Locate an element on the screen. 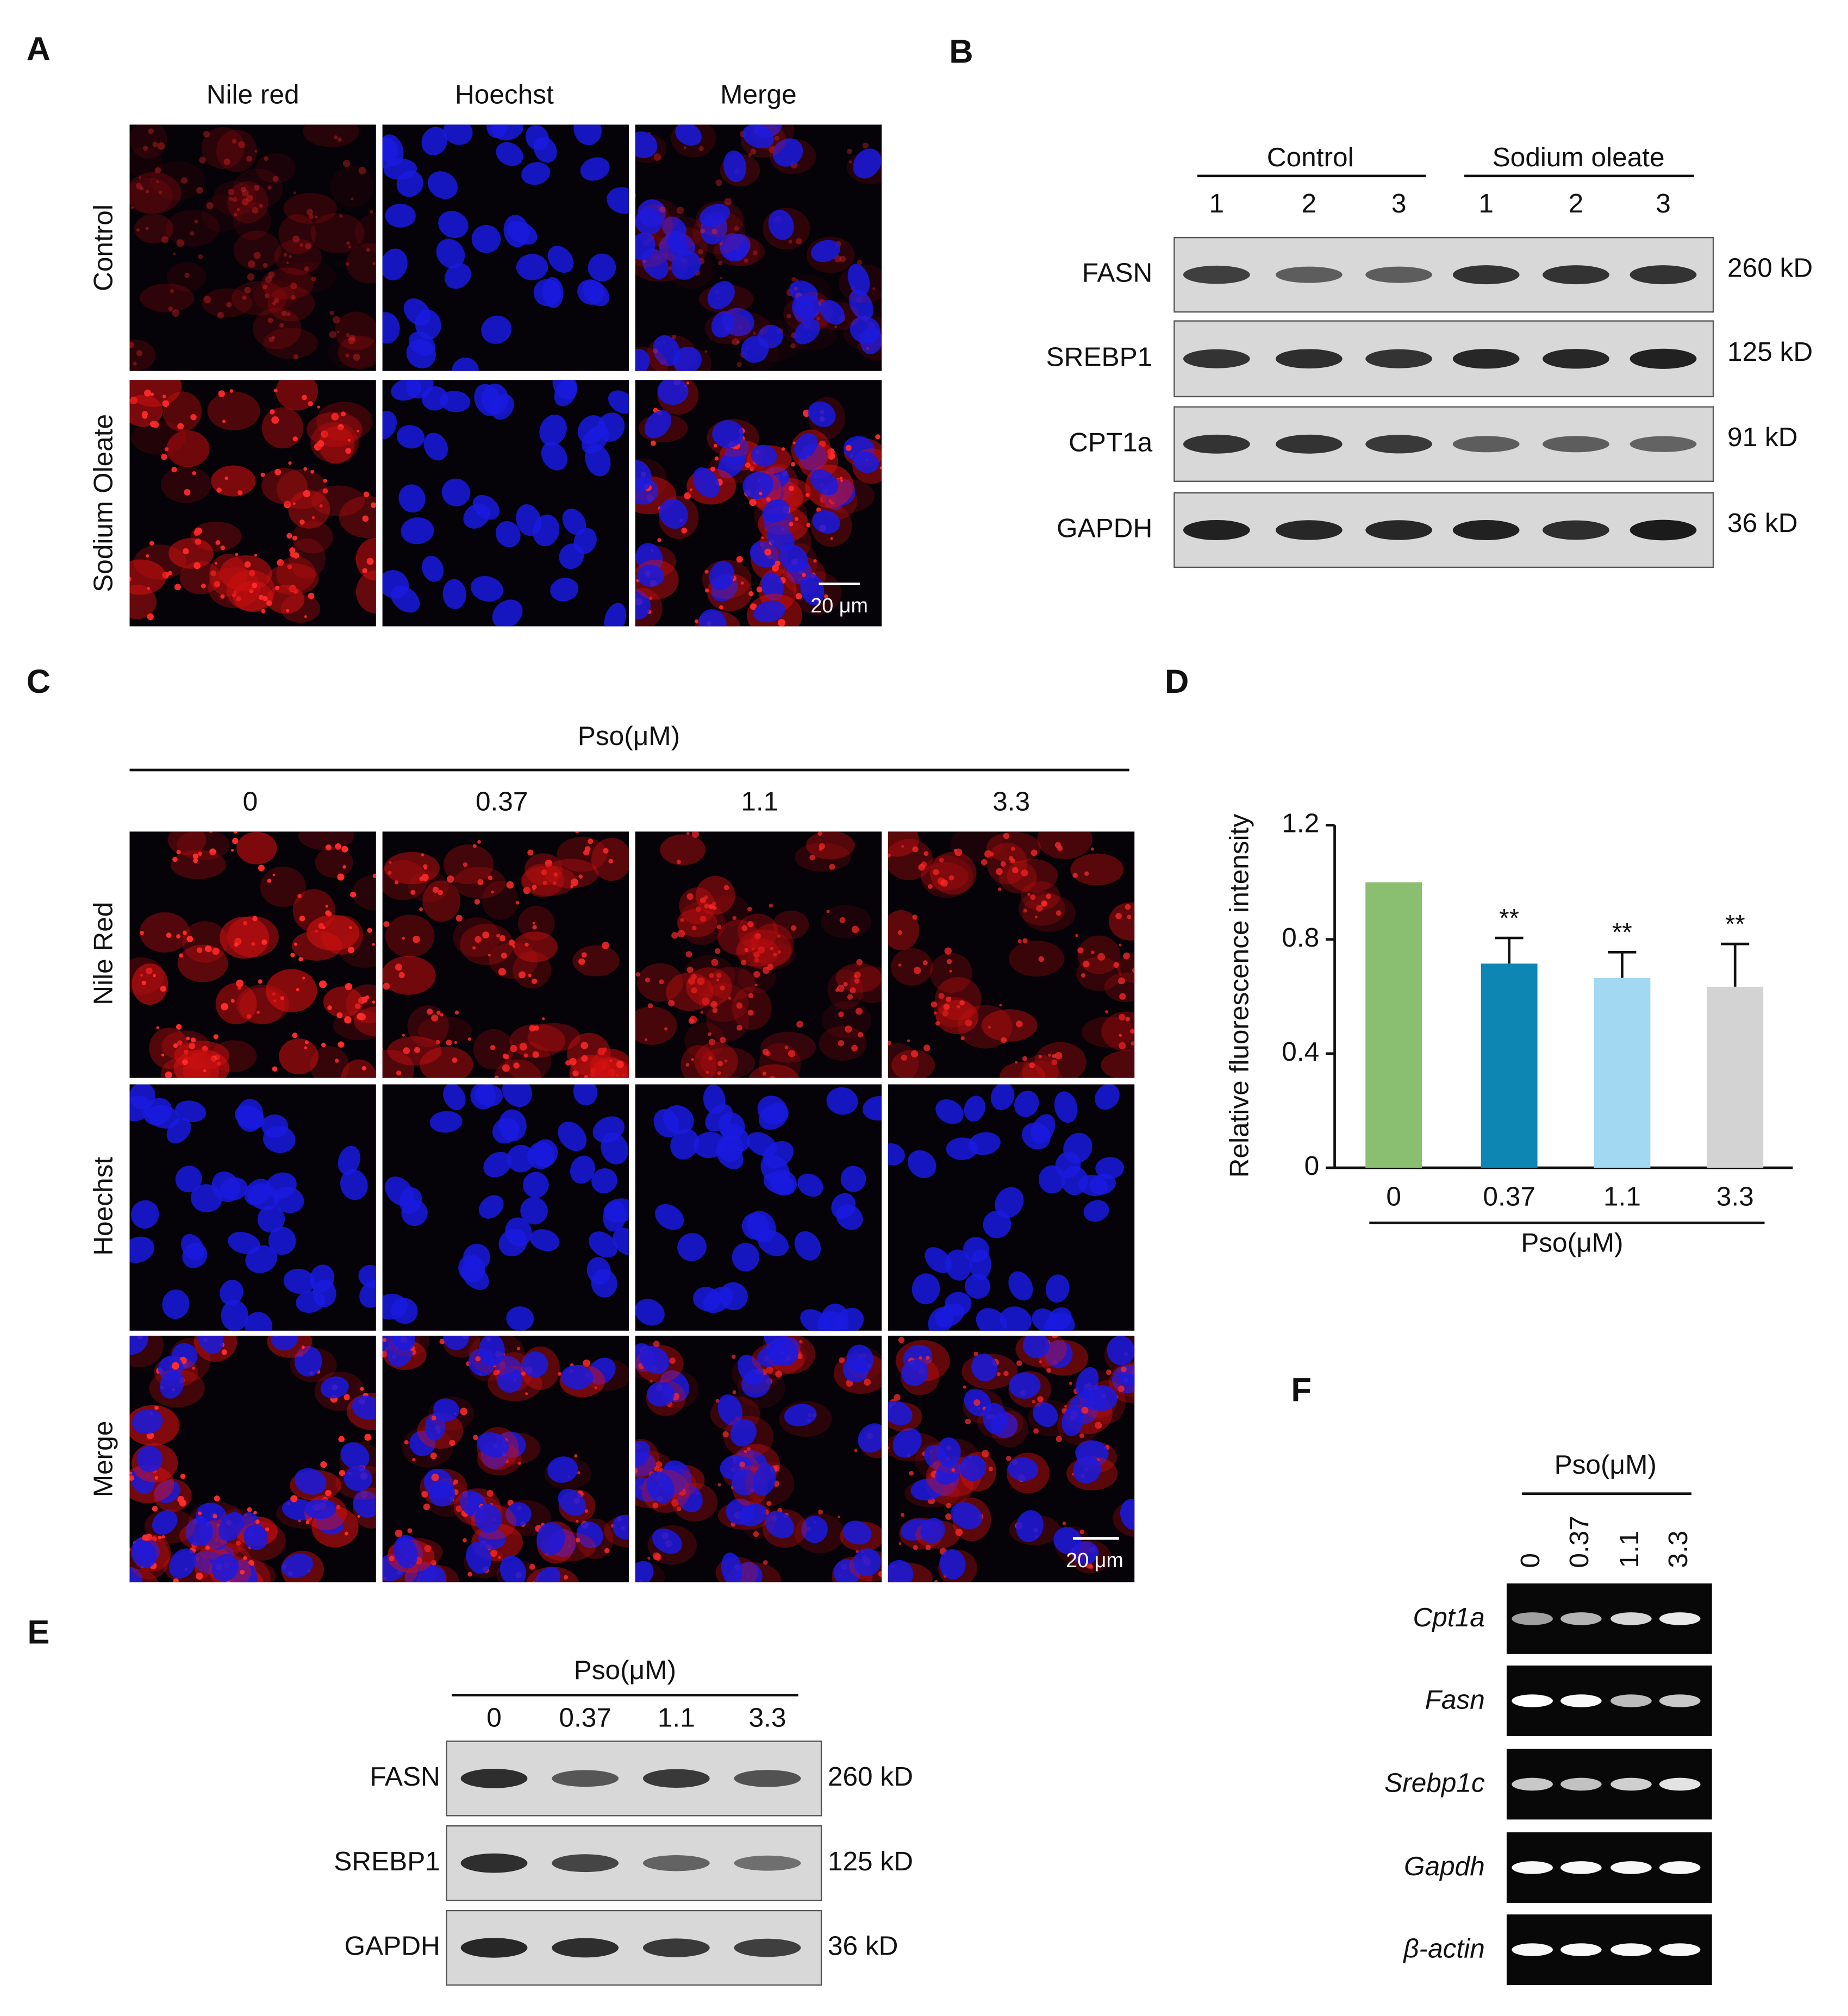 The image size is (1848, 2016). panel-label: F is located at coordinates (1302, 1389).